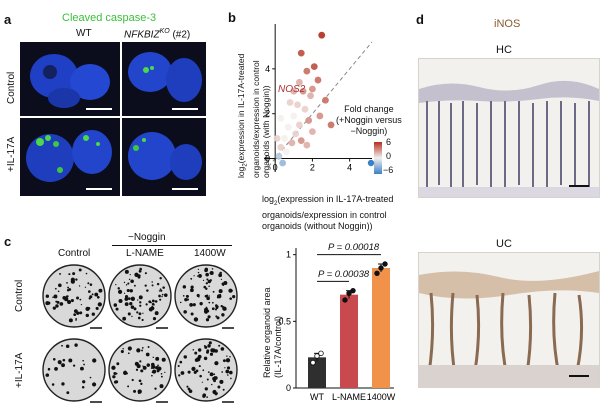 This screenshot has height=410, width=600. What do you see at coordinates (349, 397) in the screenshot?
I see `bar-category-label: L-NAME` at bounding box center [349, 397].